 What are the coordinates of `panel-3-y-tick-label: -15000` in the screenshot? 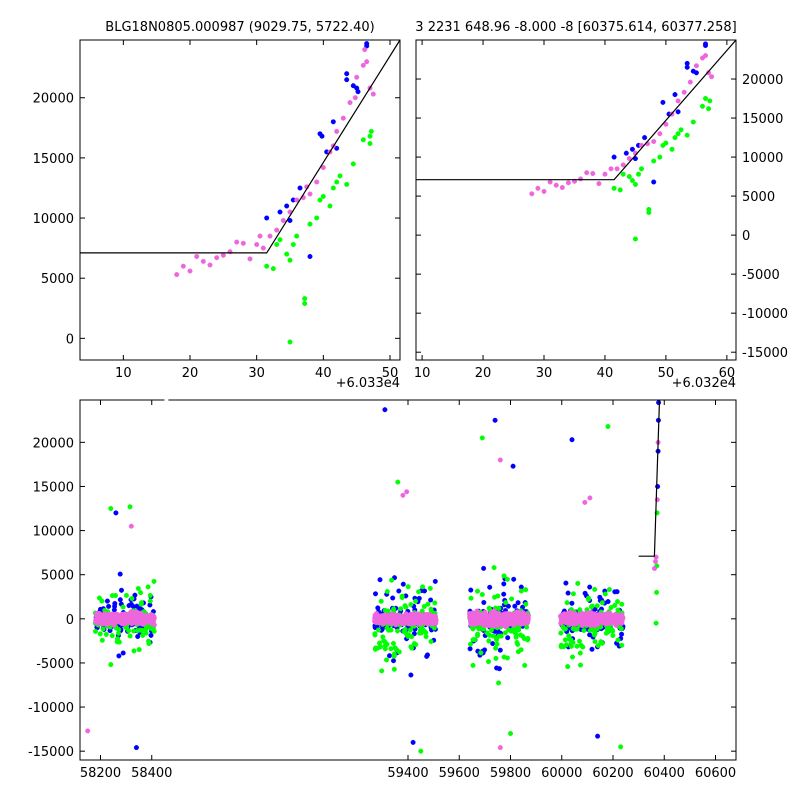 It's located at (51, 752).